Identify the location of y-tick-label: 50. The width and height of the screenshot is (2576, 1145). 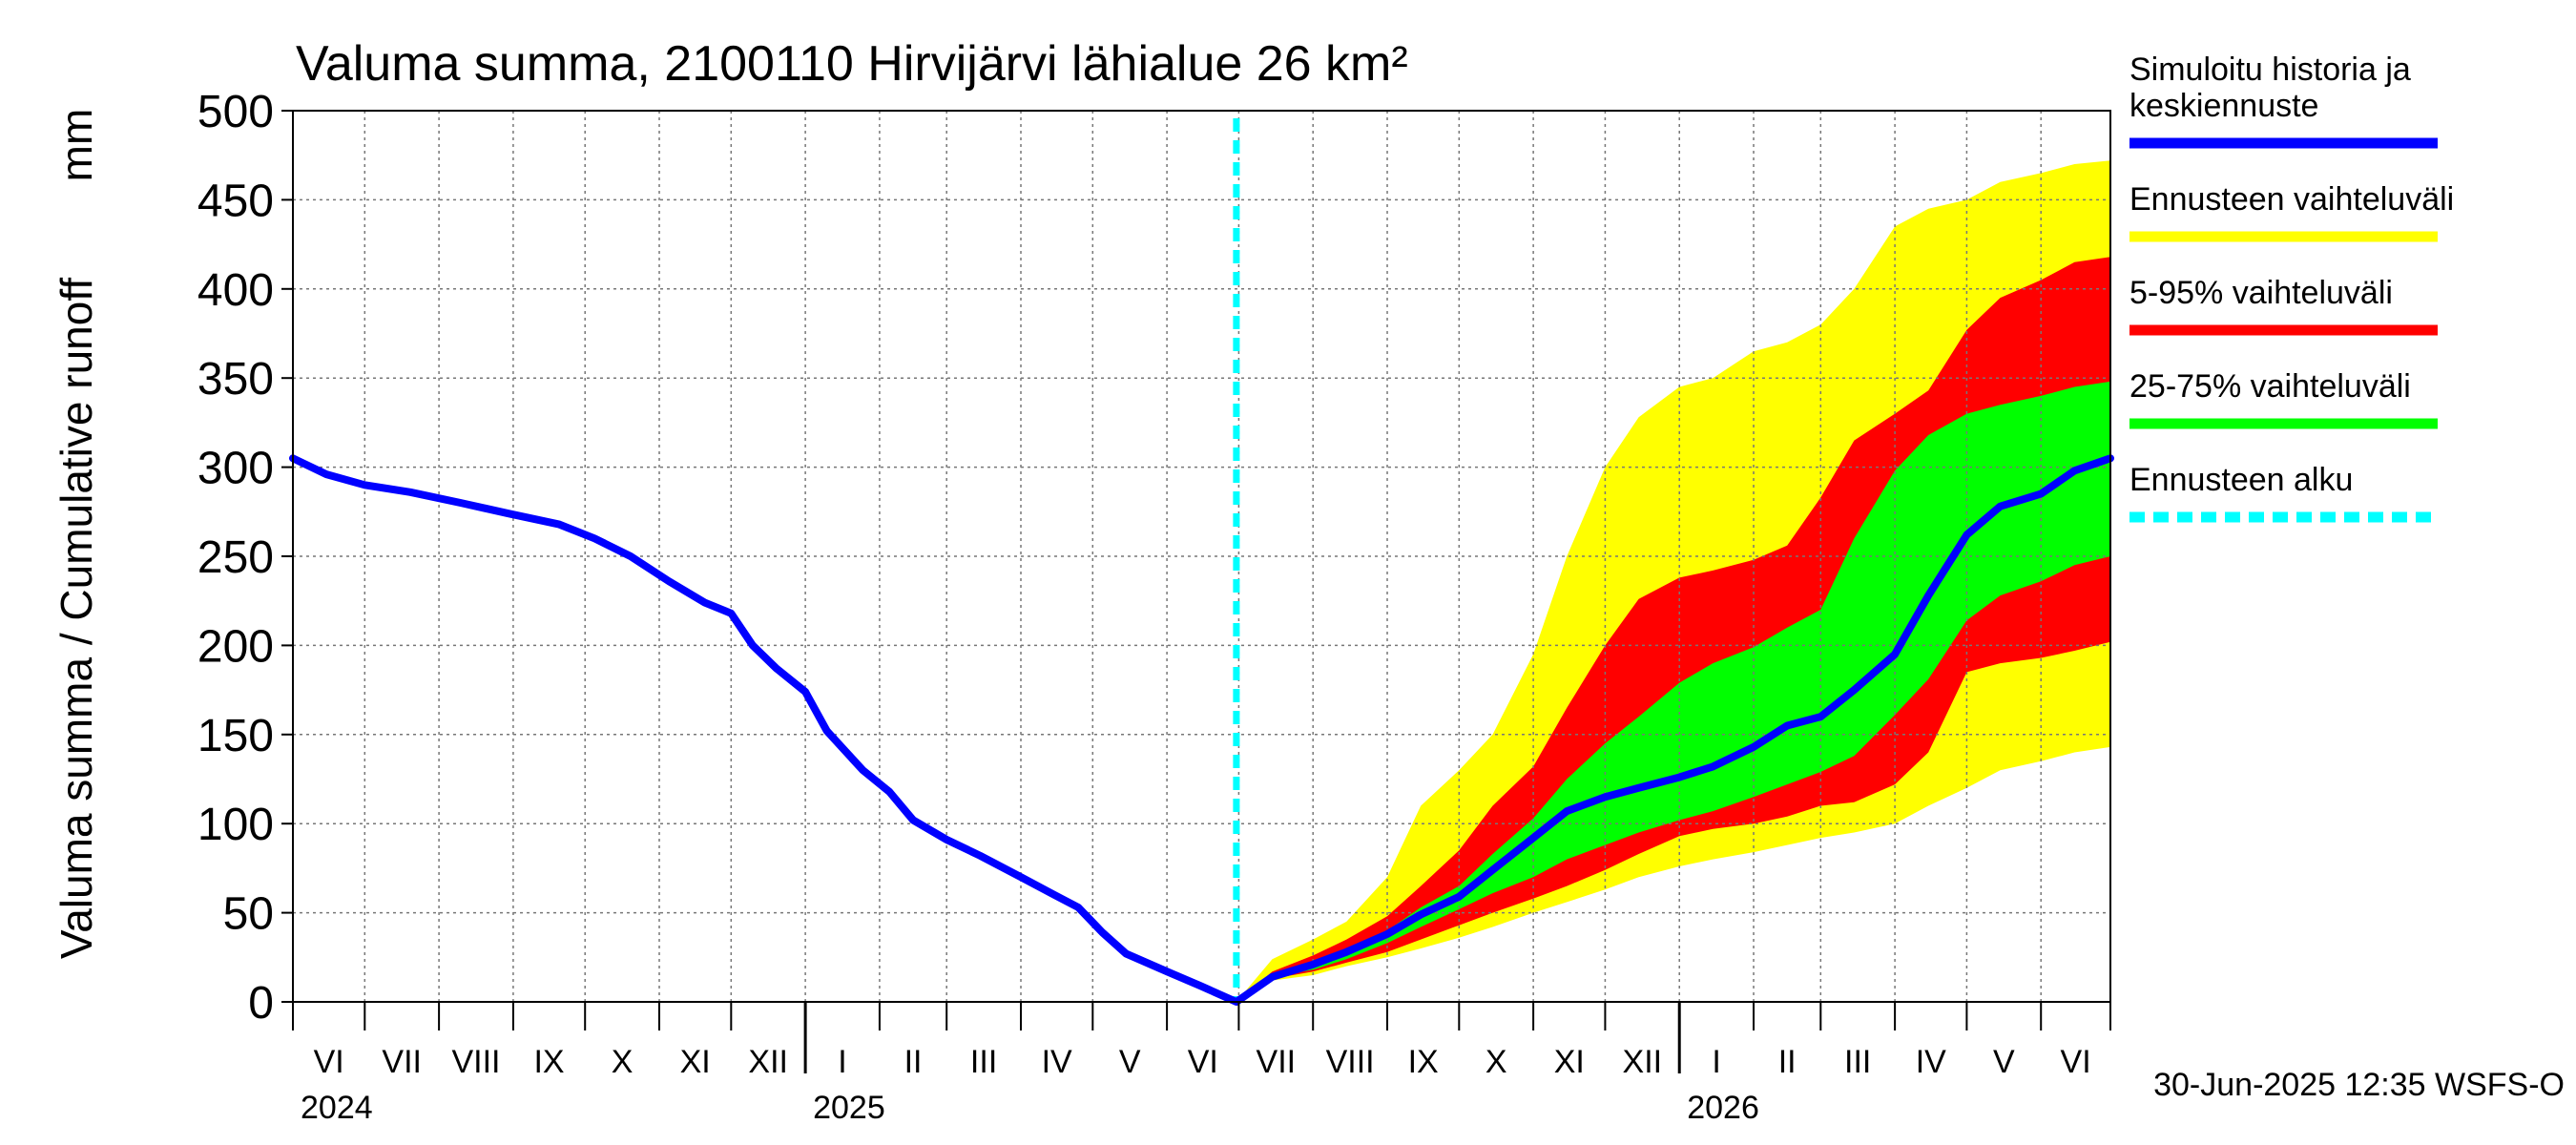
(248, 914).